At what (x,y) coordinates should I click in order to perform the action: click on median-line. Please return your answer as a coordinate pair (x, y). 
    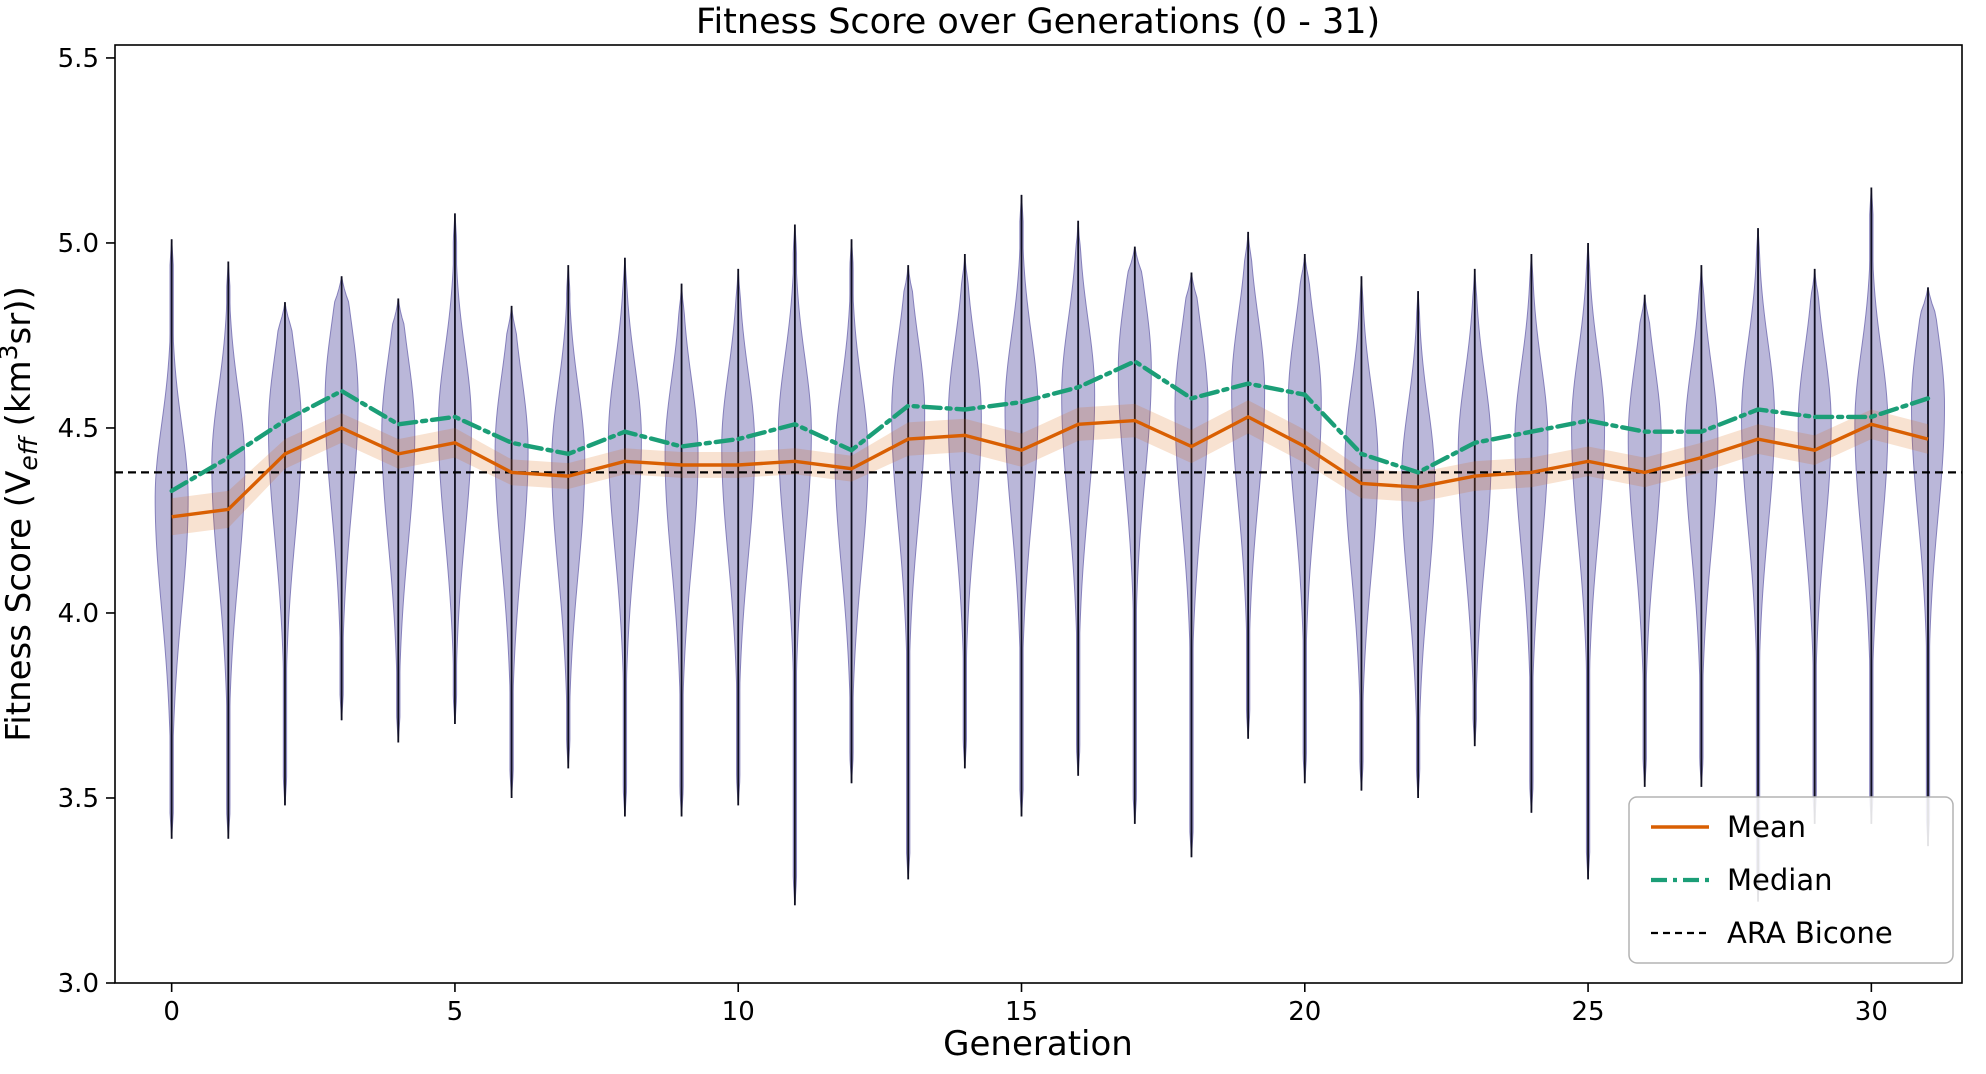
    Looking at the image, I should click on (1050, 426).